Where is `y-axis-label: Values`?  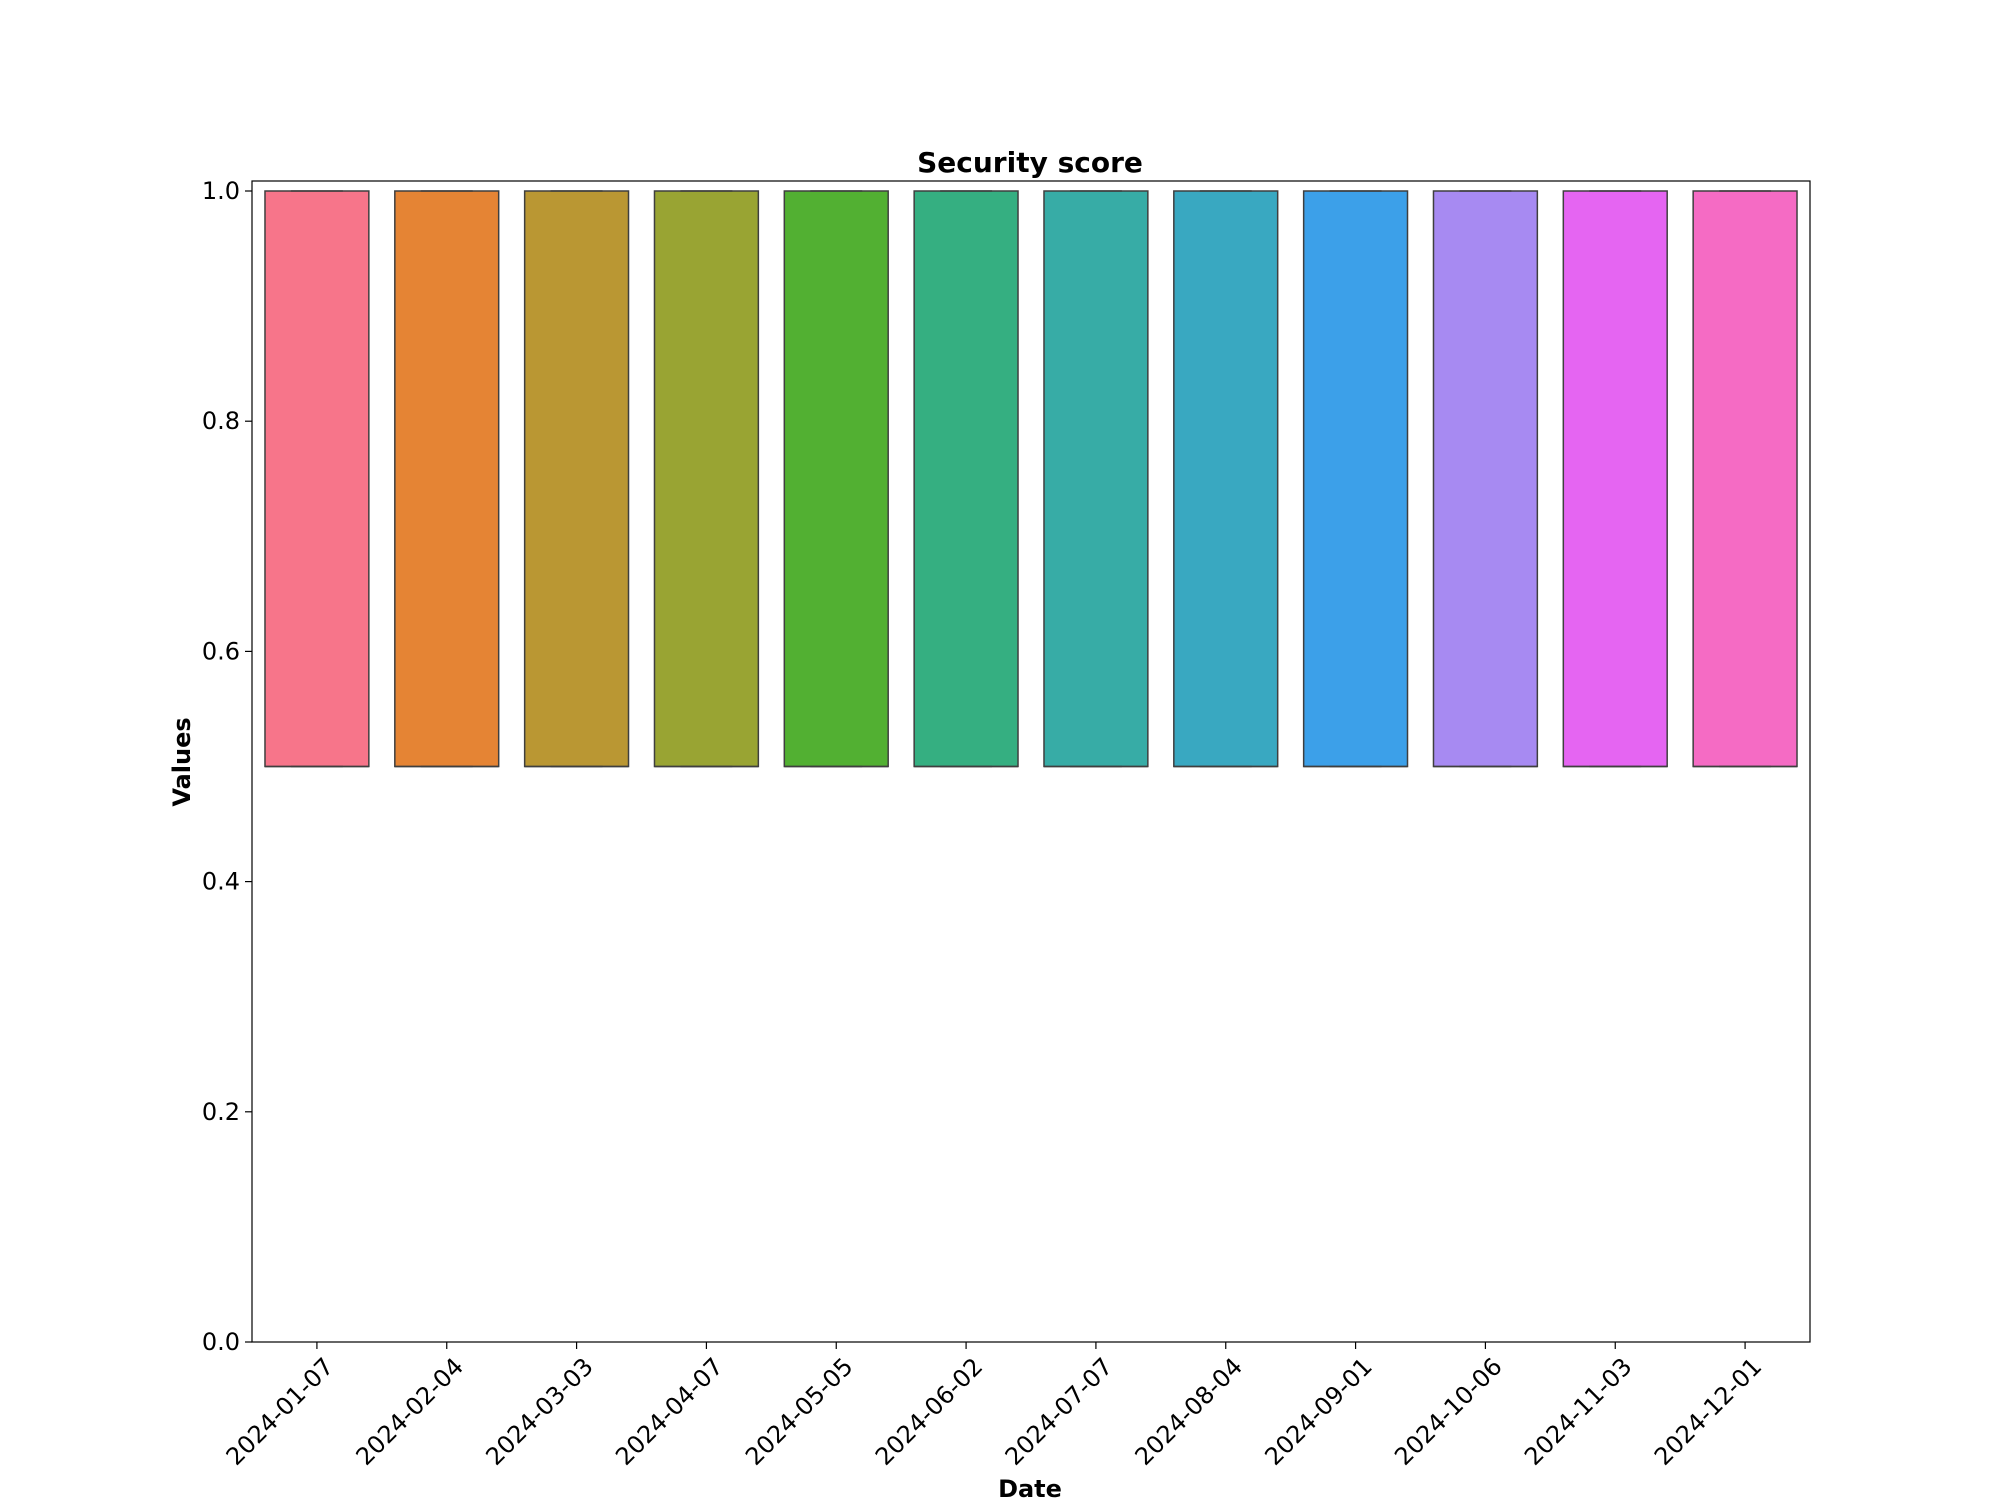 y-axis-label: Values is located at coordinates (182, 761).